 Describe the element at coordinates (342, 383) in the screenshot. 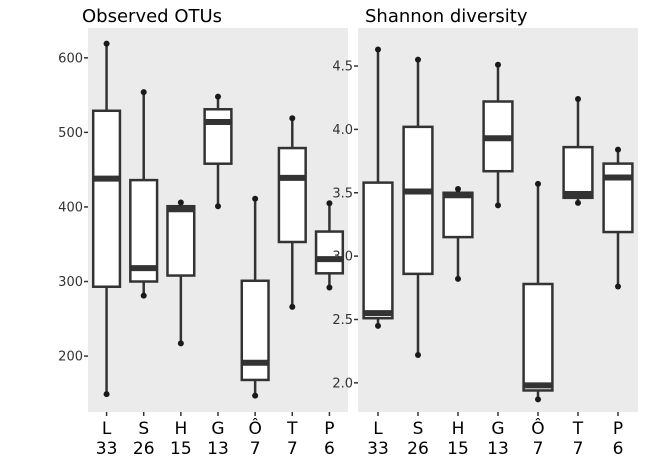

I see `y-tick-label: 2.0` at that location.